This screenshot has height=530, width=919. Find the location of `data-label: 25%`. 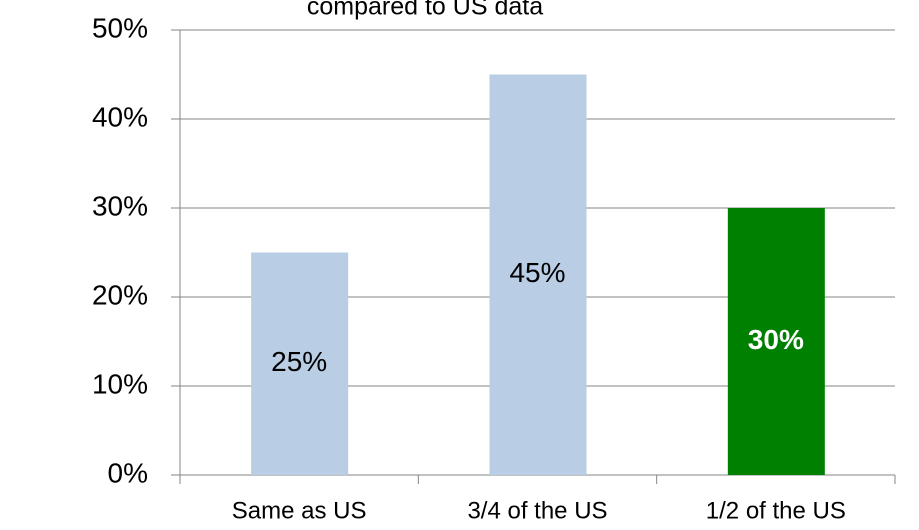

data-label: 25% is located at coordinates (299, 361).